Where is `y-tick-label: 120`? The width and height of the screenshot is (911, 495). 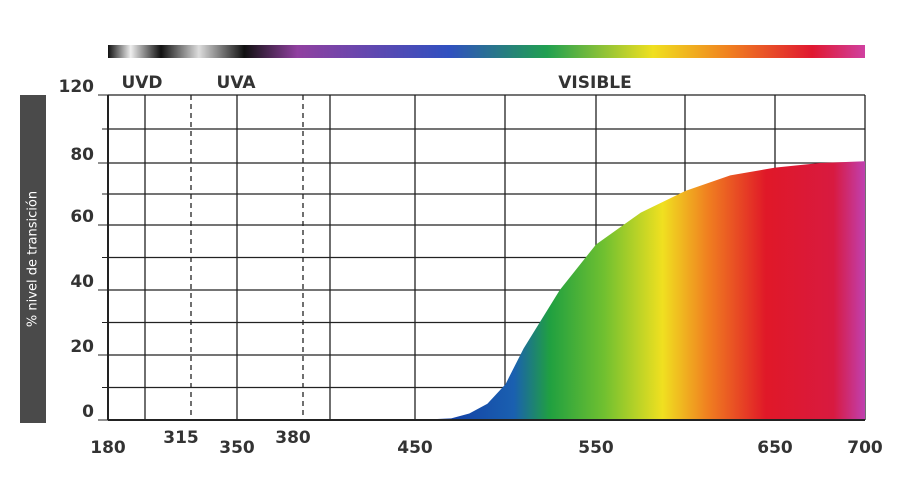 y-tick-label: 120 is located at coordinates (77, 87).